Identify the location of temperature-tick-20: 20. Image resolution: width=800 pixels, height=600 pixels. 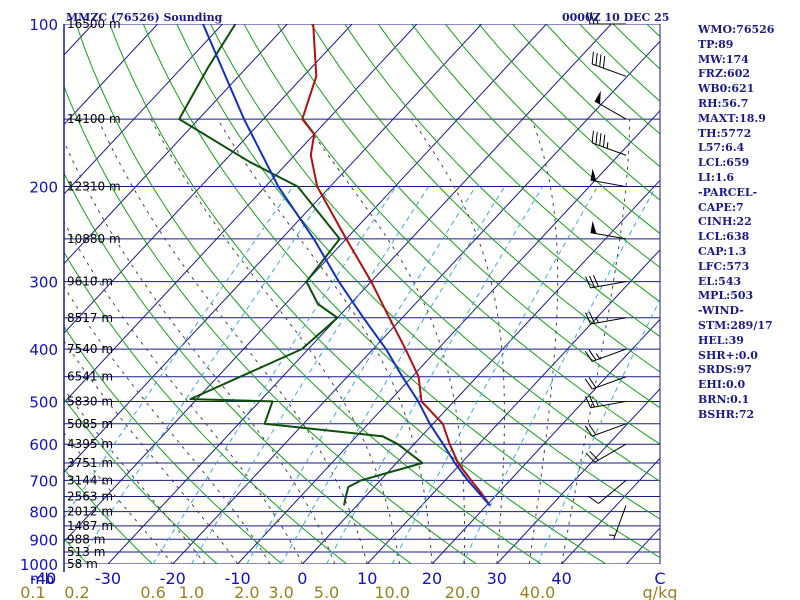
(432, 578).